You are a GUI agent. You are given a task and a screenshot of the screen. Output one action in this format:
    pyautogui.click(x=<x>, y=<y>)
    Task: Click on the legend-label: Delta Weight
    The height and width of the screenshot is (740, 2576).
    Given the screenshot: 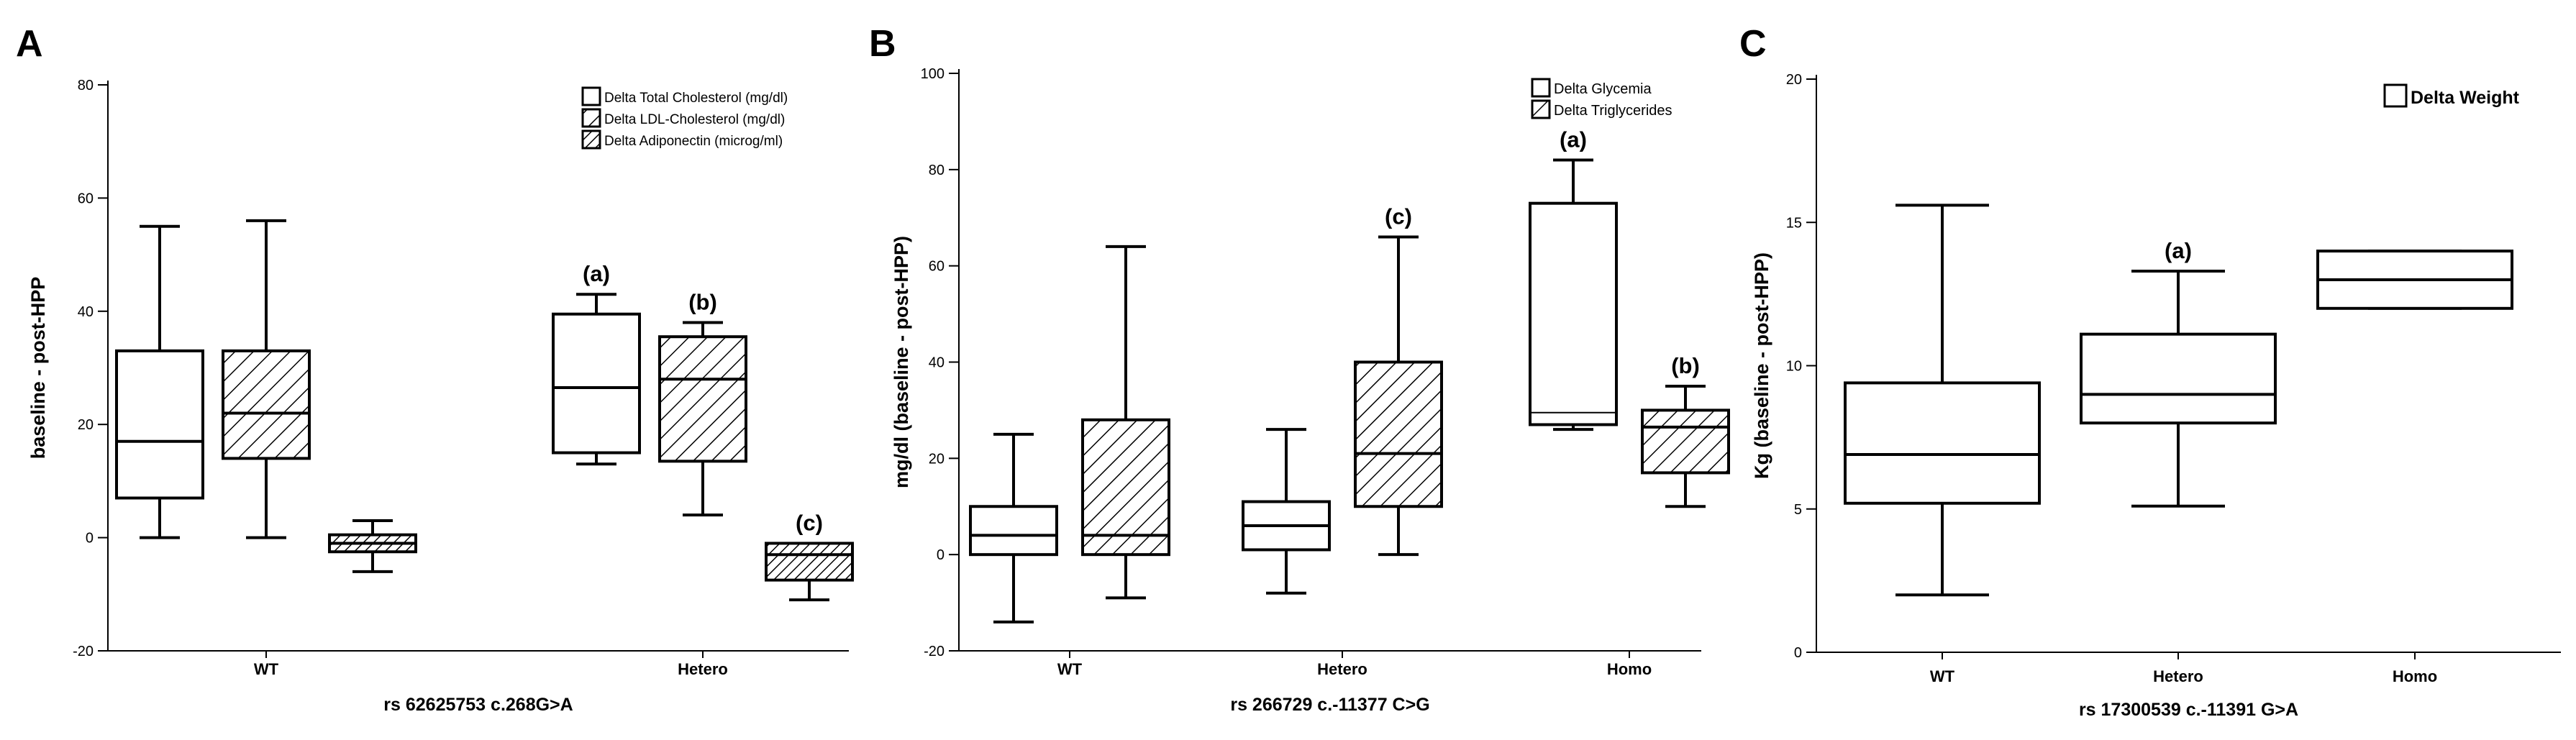 What is the action you would take?
    pyautogui.click(x=2465, y=98)
    